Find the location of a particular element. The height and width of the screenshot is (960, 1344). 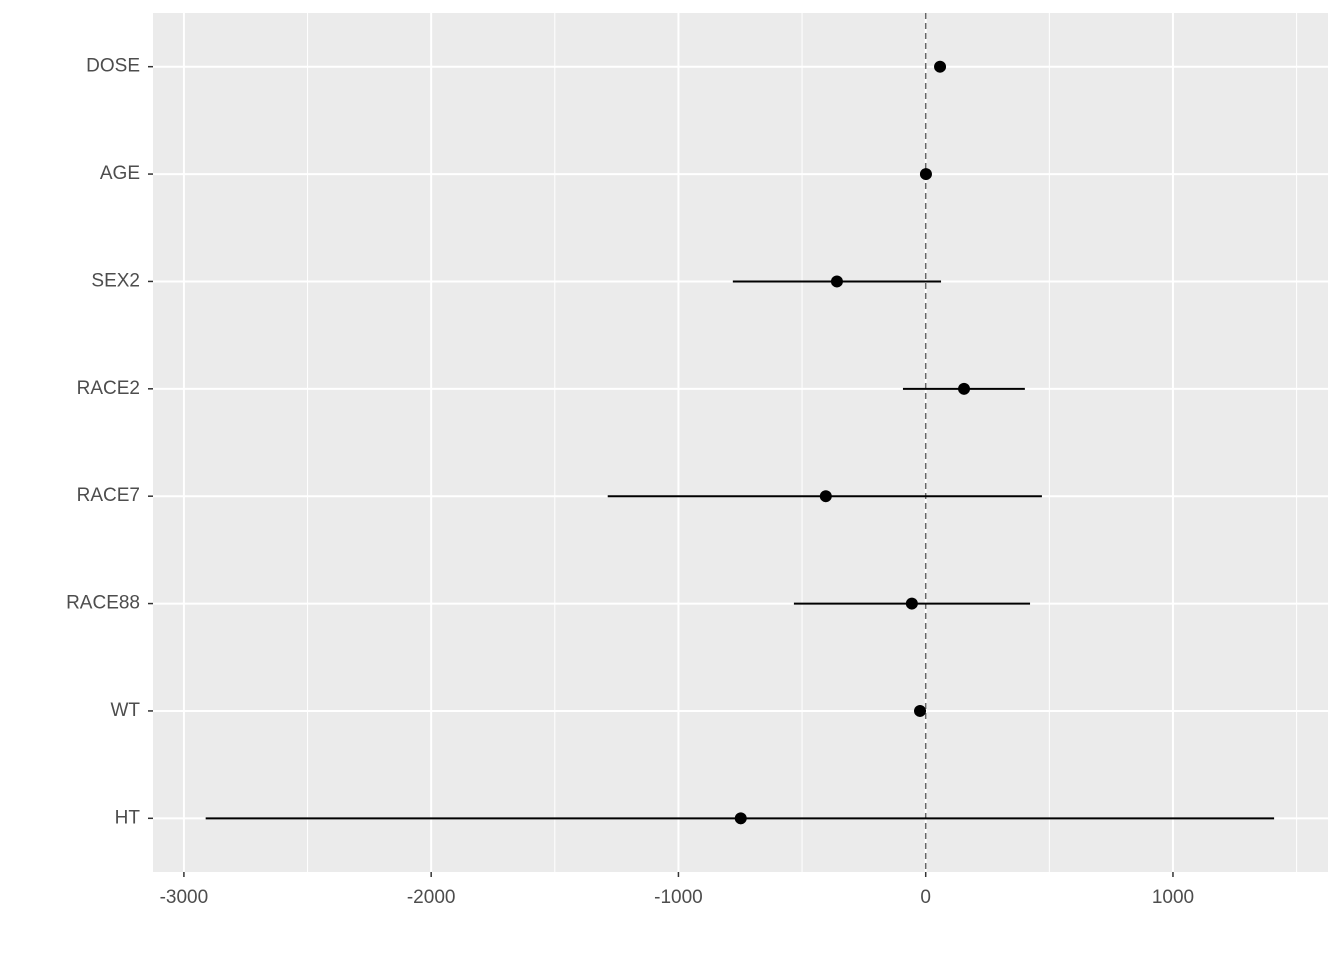

x-tick-label: 1000 is located at coordinates (1173, 897).